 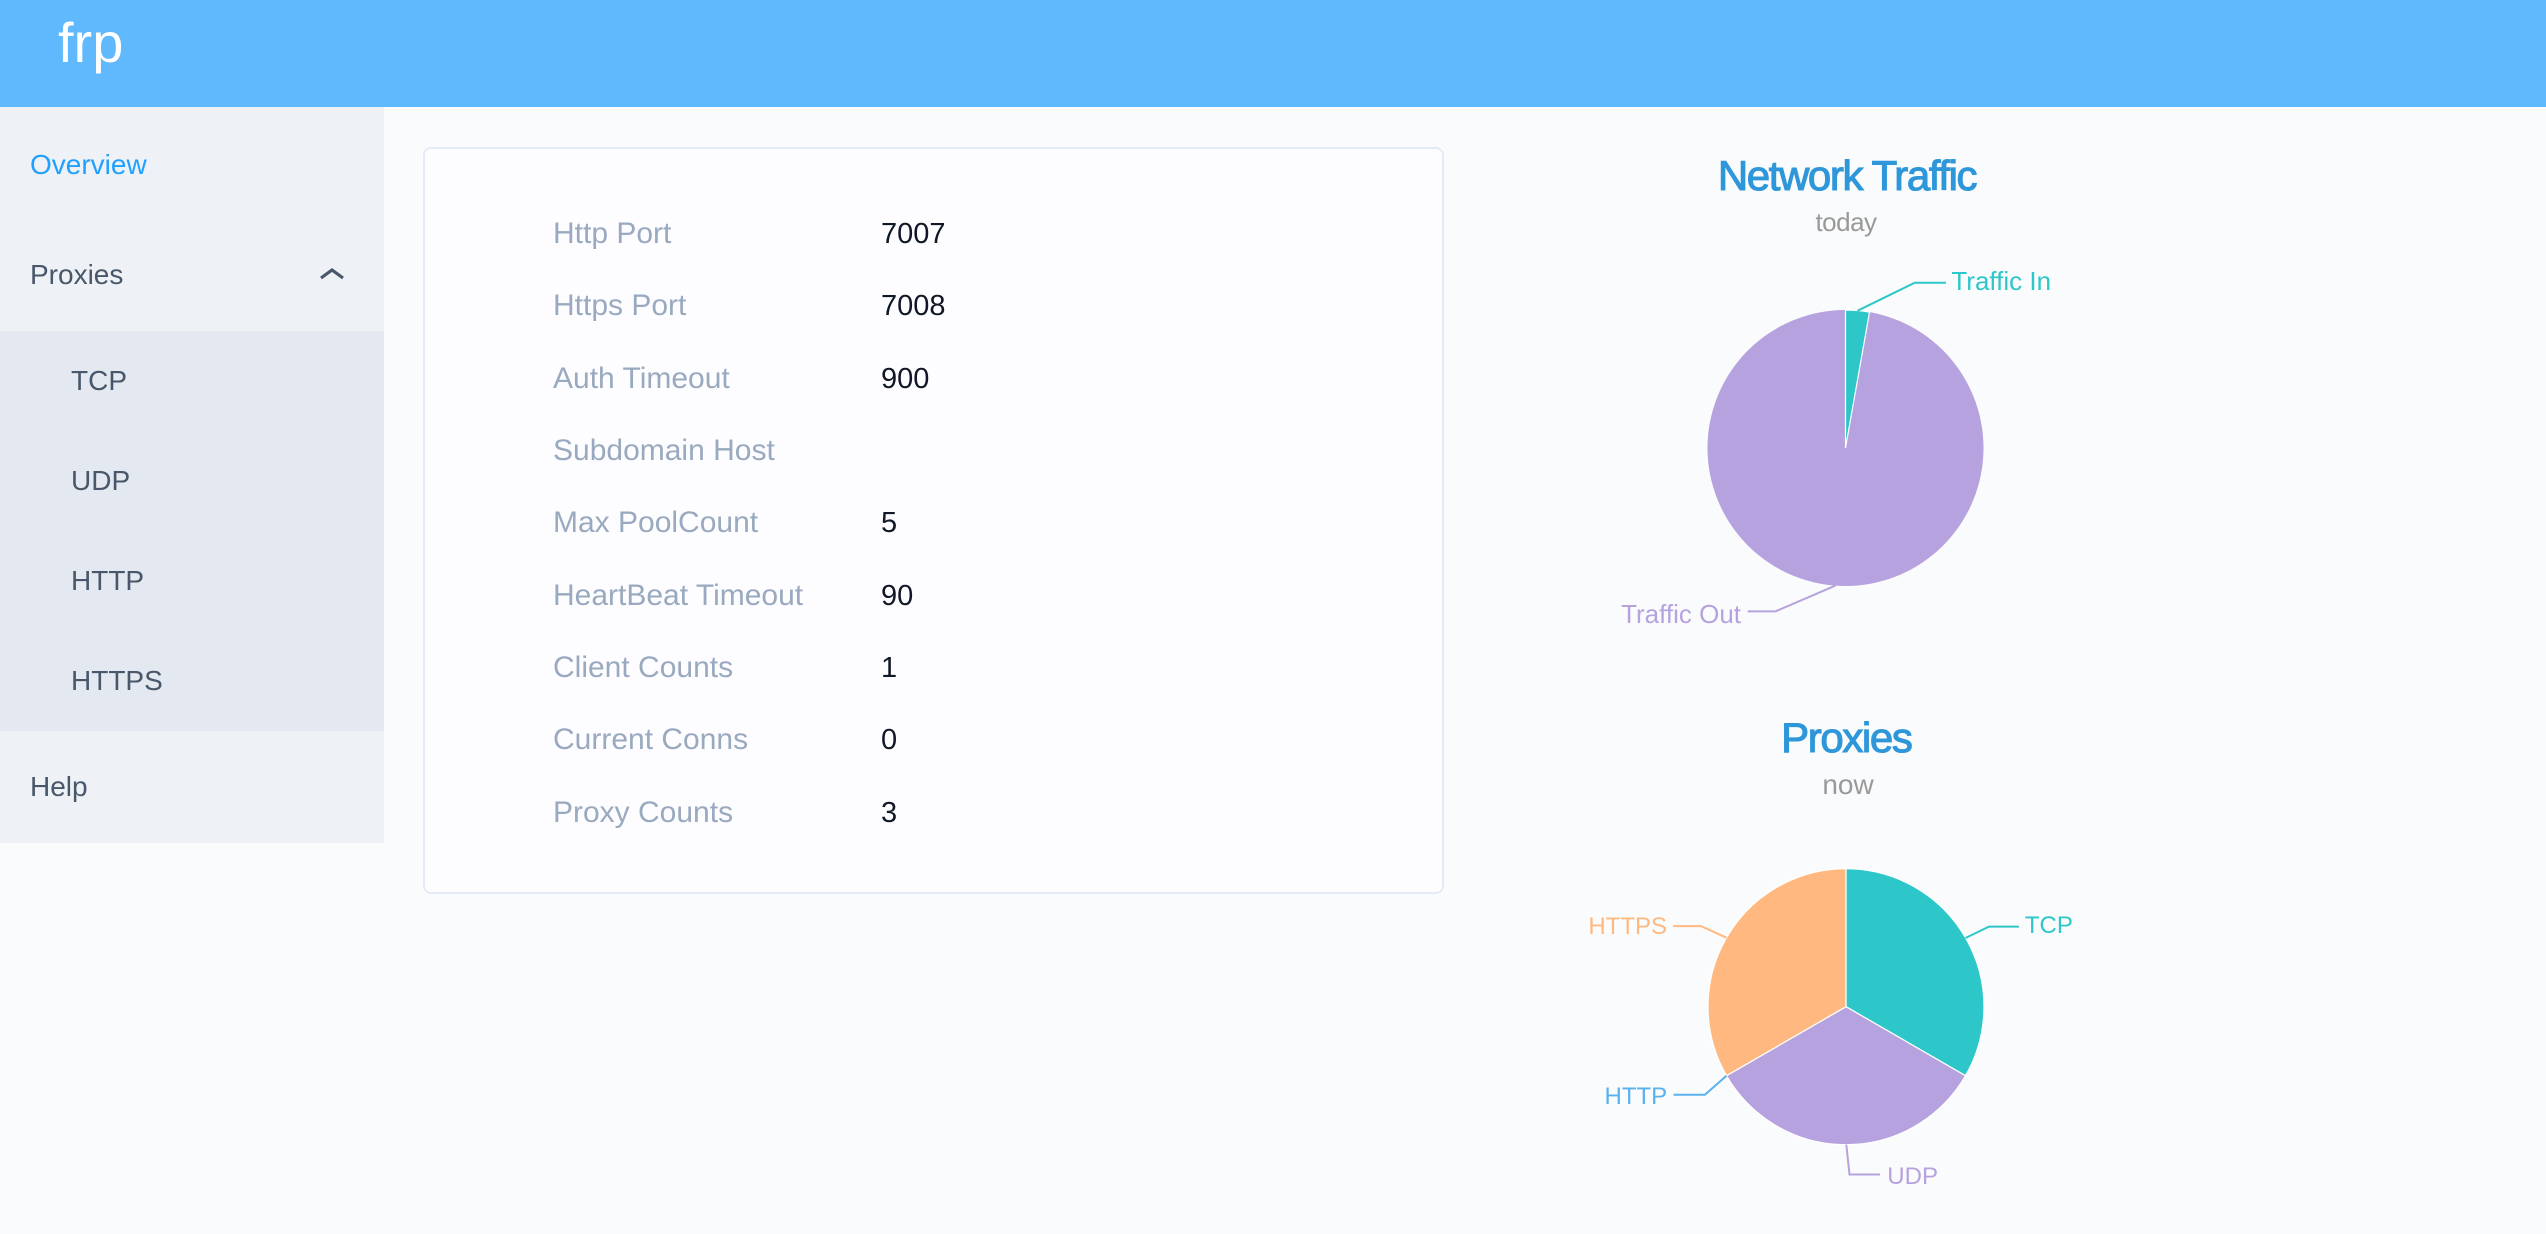 What do you see at coordinates (1627, 926) in the screenshot?
I see `svg-text: HTTPS` at bounding box center [1627, 926].